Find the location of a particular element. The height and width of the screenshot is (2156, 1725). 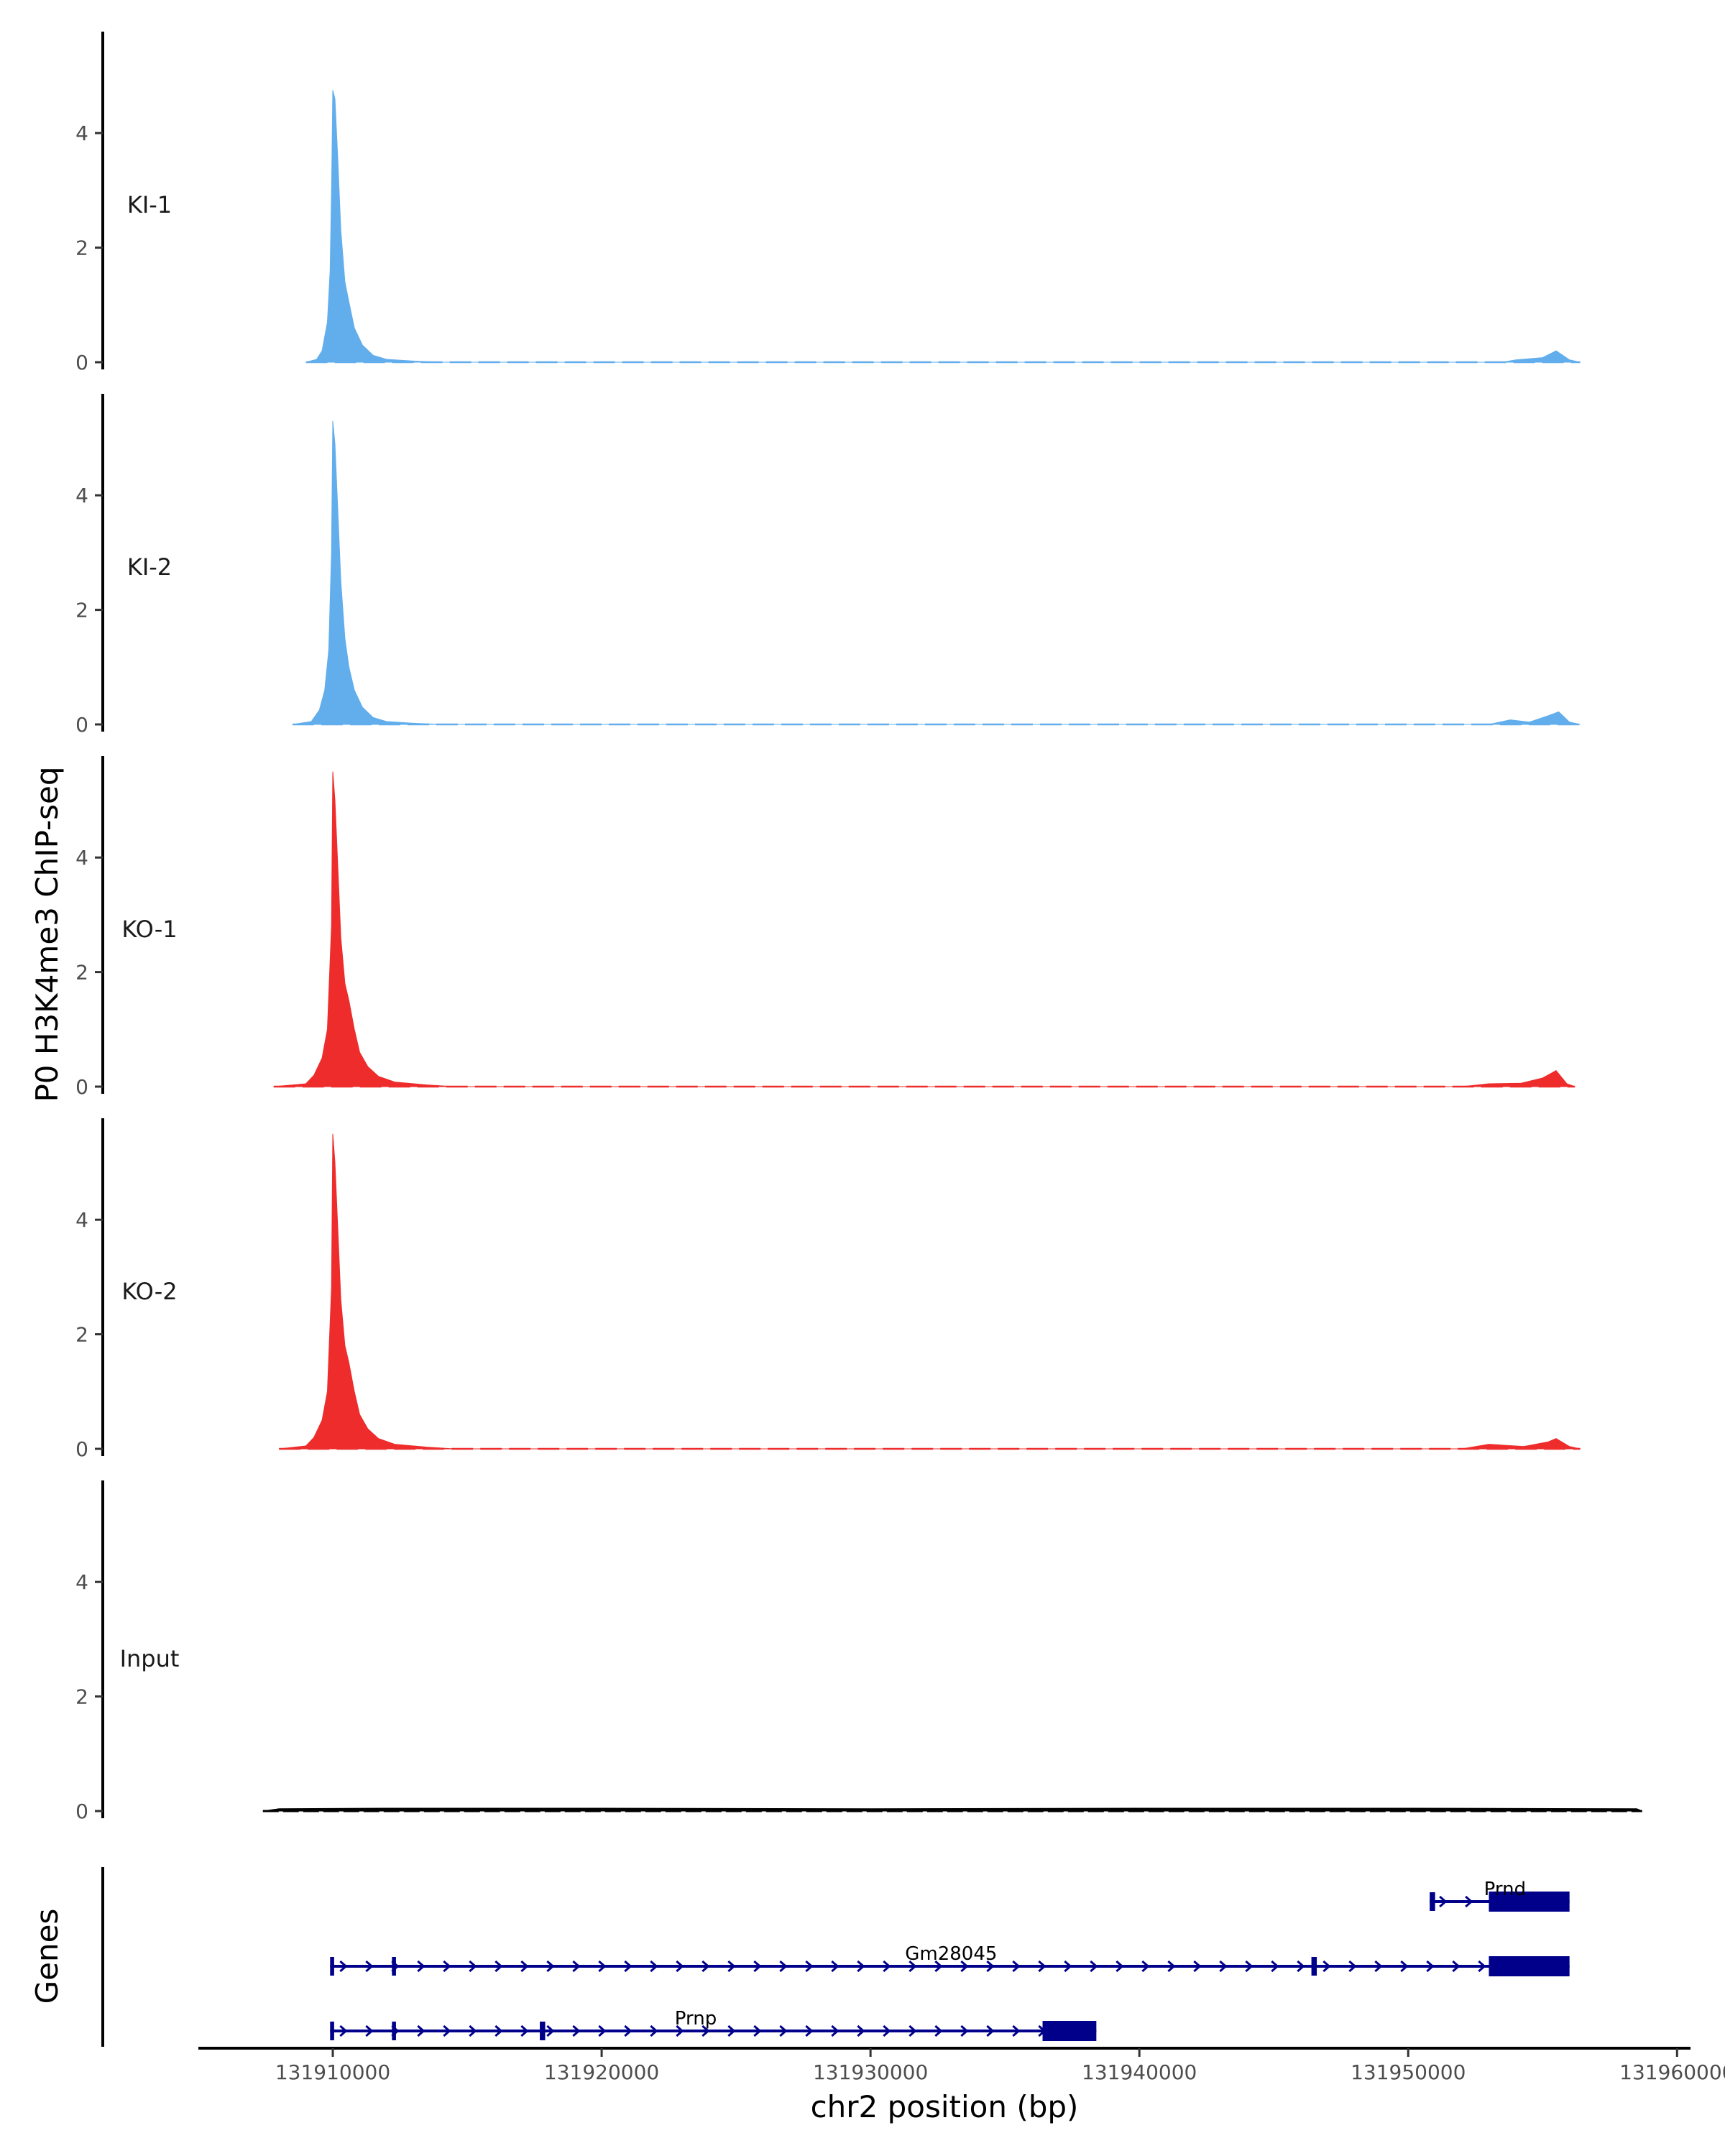

gene-gm28045: Gm28045 is located at coordinates (950, 1959).